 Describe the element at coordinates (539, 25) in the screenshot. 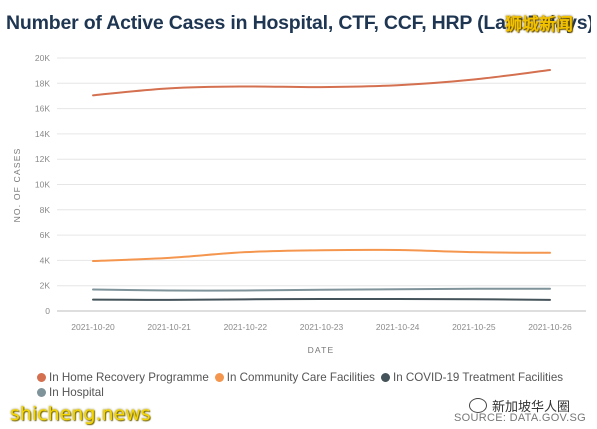

I see `watermark-top: 狮城新闻` at that location.